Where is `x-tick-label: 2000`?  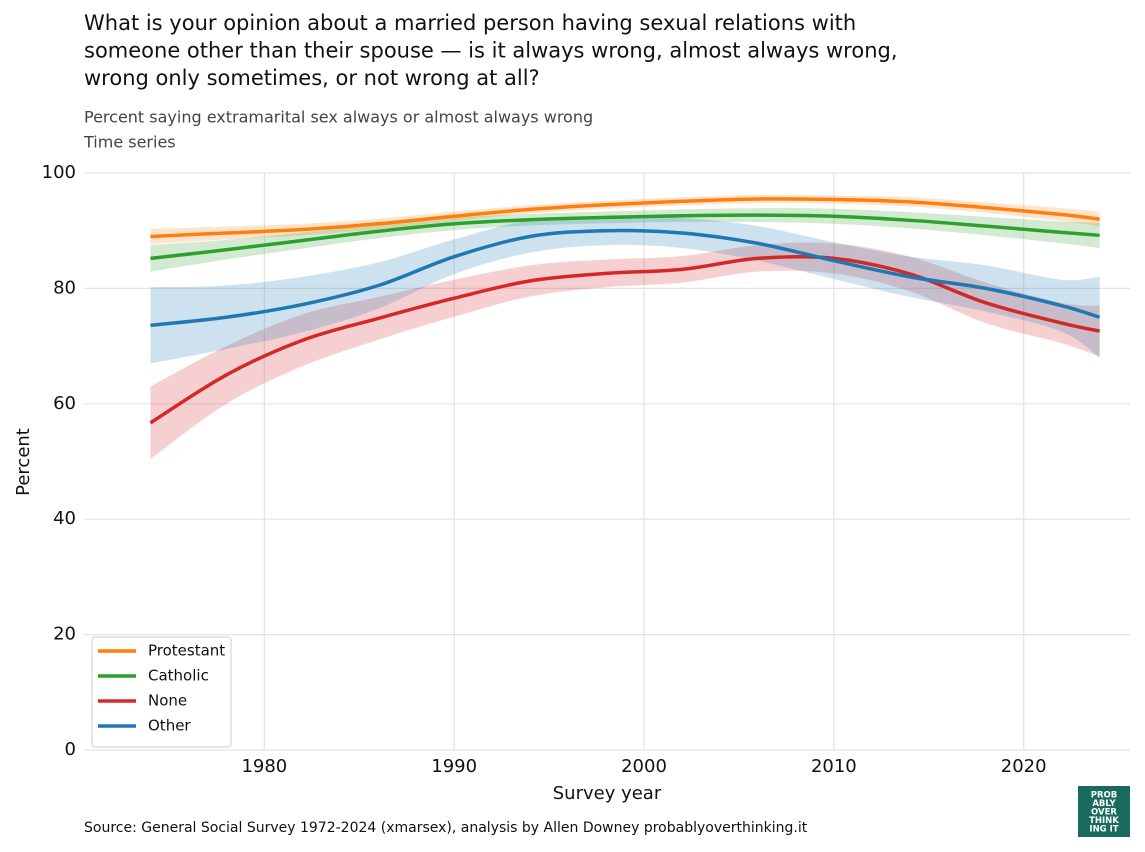
x-tick-label: 2000 is located at coordinates (644, 766).